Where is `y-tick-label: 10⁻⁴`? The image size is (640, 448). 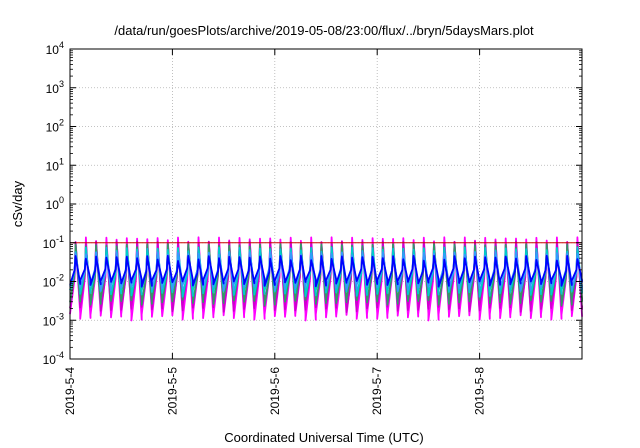 y-tick-label: 10⁻⁴ is located at coordinates (53, 358).